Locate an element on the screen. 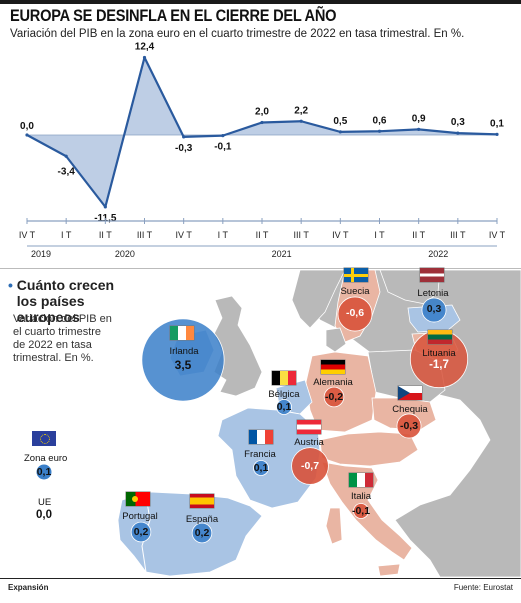  chequia-flag-icon is located at coordinates (410, 393).